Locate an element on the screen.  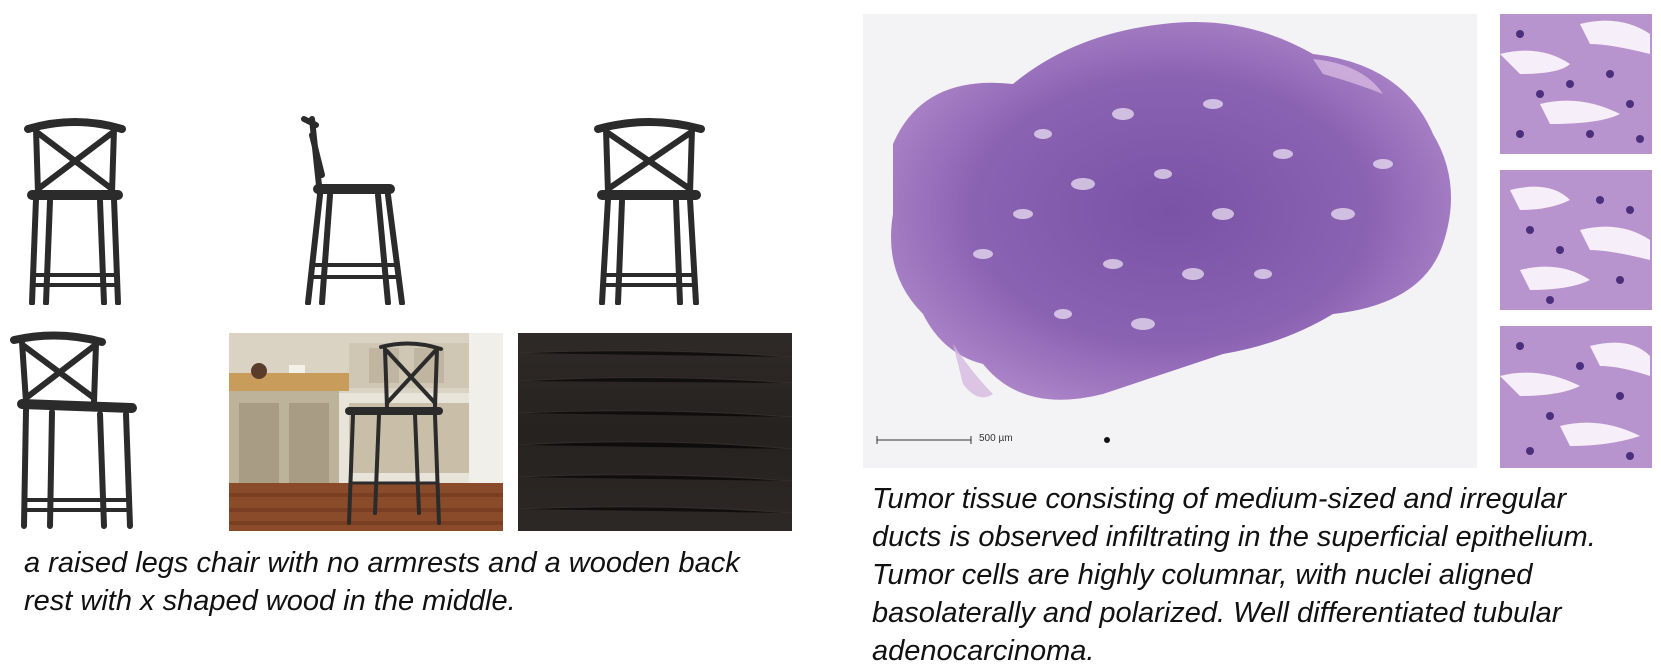
chair-three-quarter-view-image is located at coordinates (73, 430).